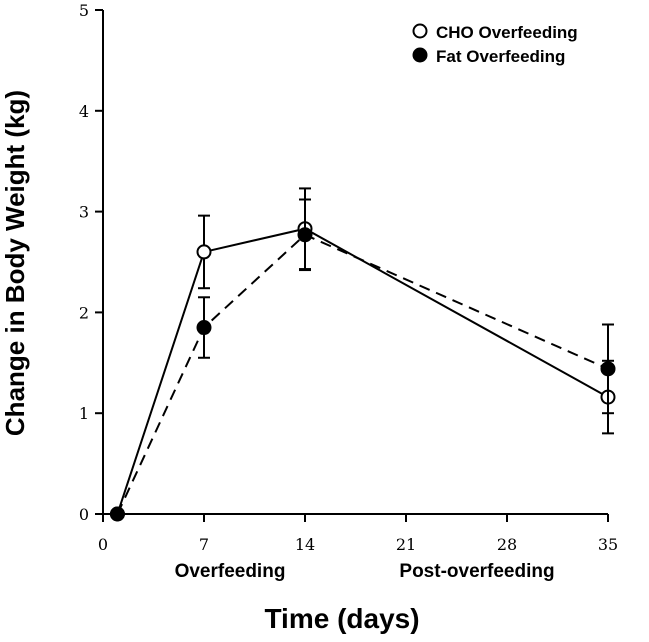 Image resolution: width=649 pixels, height=642 pixels. I want to click on phase-label-overfeeding: Overfeeding, so click(230, 571).